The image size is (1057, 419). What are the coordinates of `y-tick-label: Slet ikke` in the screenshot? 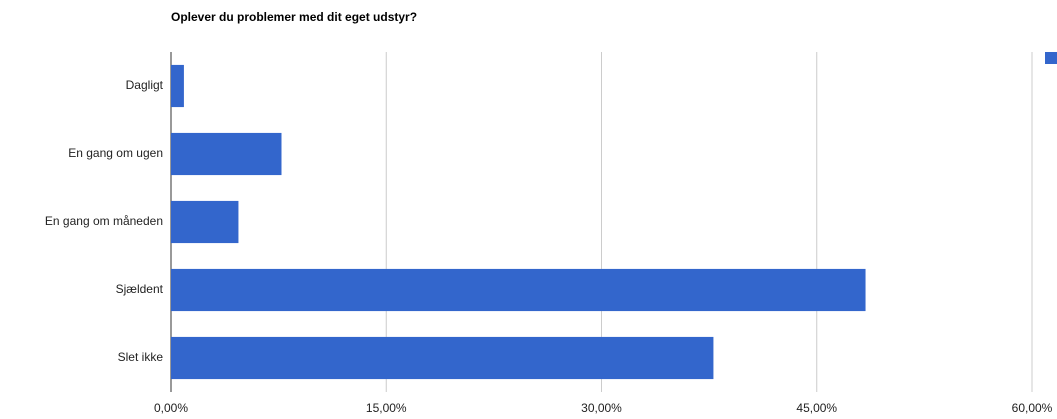 It's located at (141, 357).